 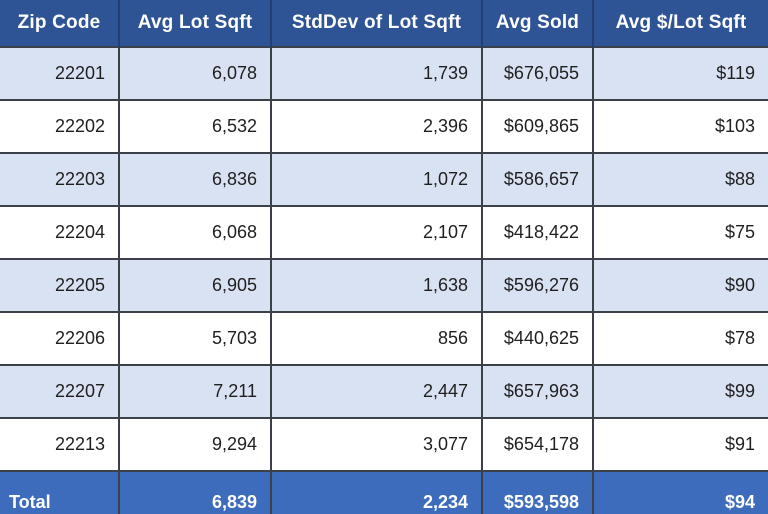 What do you see at coordinates (60, 338) in the screenshot?
I see `cell-zip-code: 22206` at bounding box center [60, 338].